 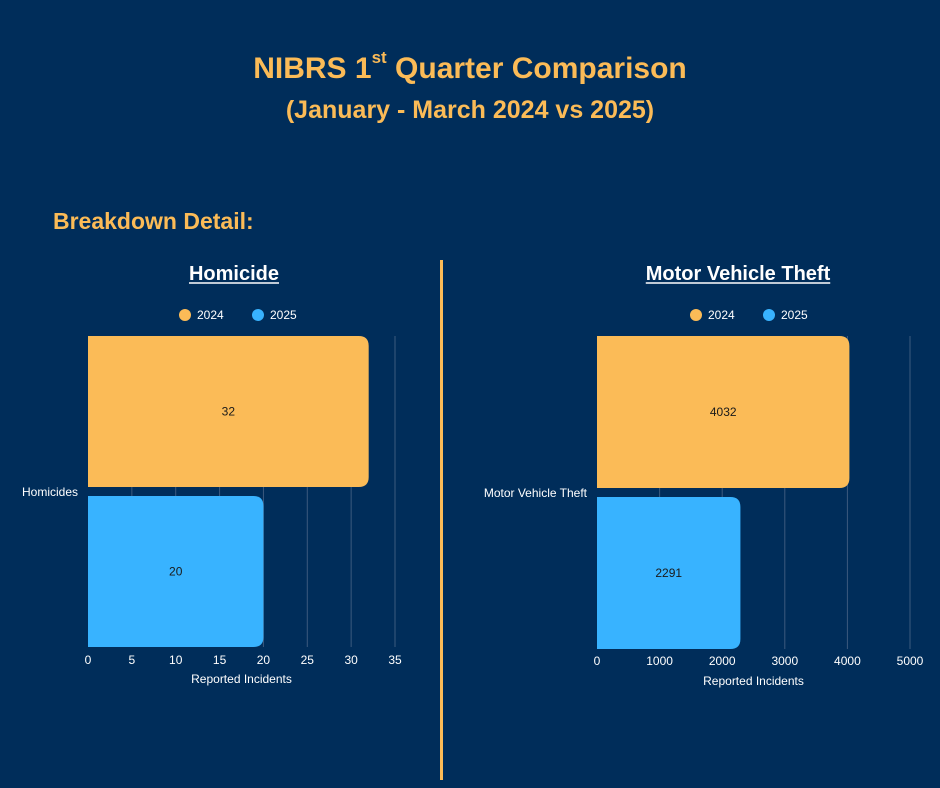 What do you see at coordinates (234, 274) in the screenshot?
I see `chart-title-homicide: Homicide` at bounding box center [234, 274].